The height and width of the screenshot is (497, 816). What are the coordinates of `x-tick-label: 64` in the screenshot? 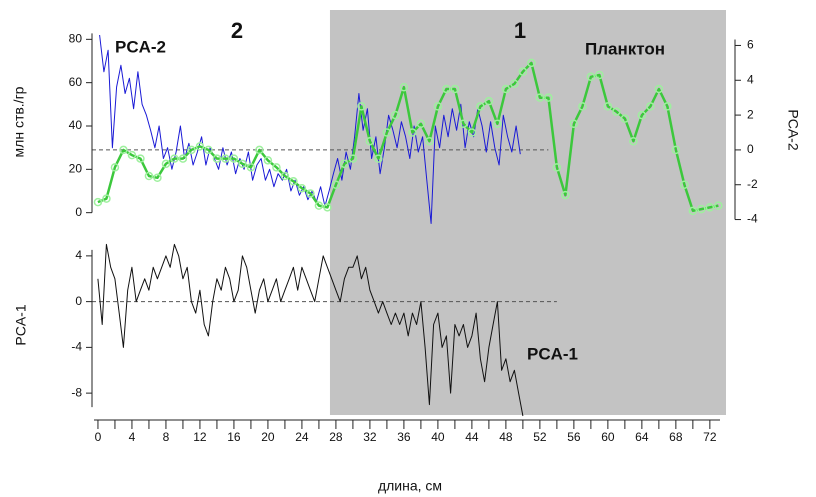 It's located at (642, 437).